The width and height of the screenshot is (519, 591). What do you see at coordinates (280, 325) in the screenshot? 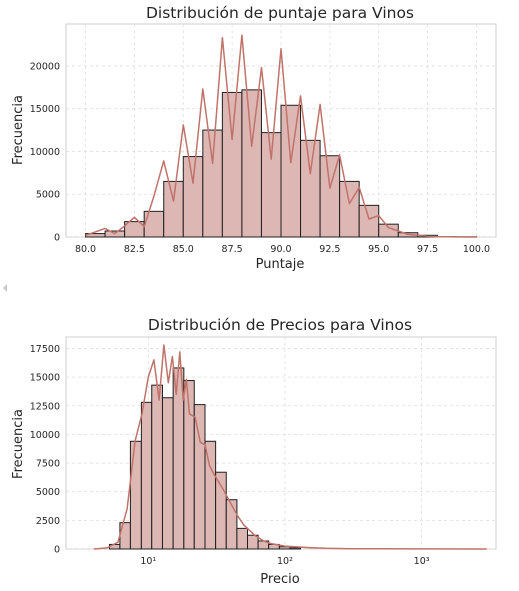
I see `chart-title: Distribución de Precios para Vinos` at bounding box center [280, 325].